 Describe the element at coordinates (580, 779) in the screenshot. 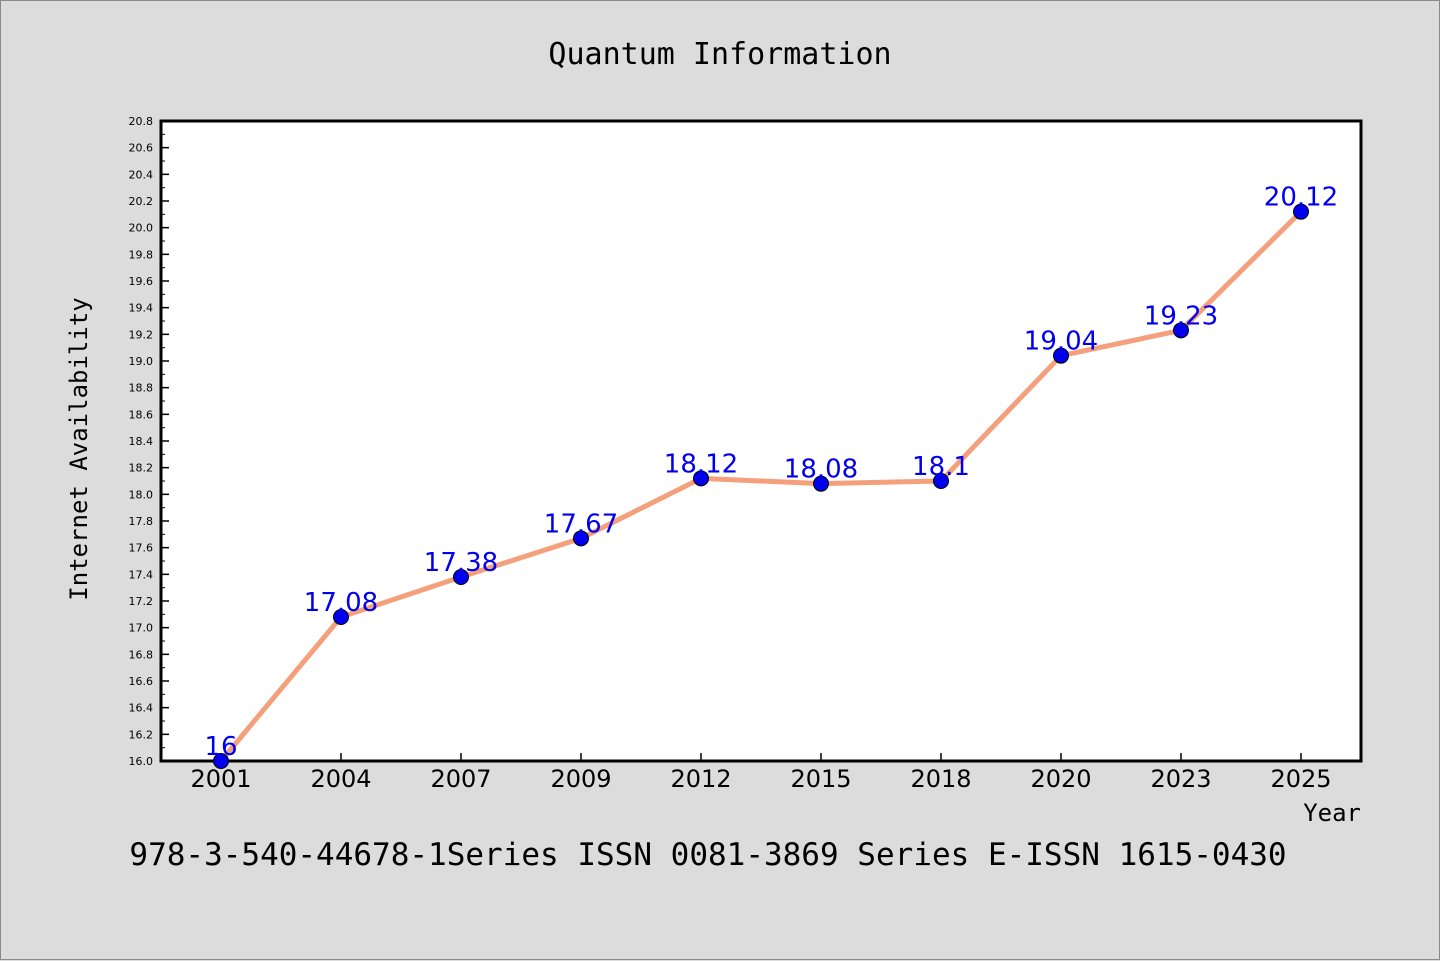

I see `x-tick-label: 2009` at that location.